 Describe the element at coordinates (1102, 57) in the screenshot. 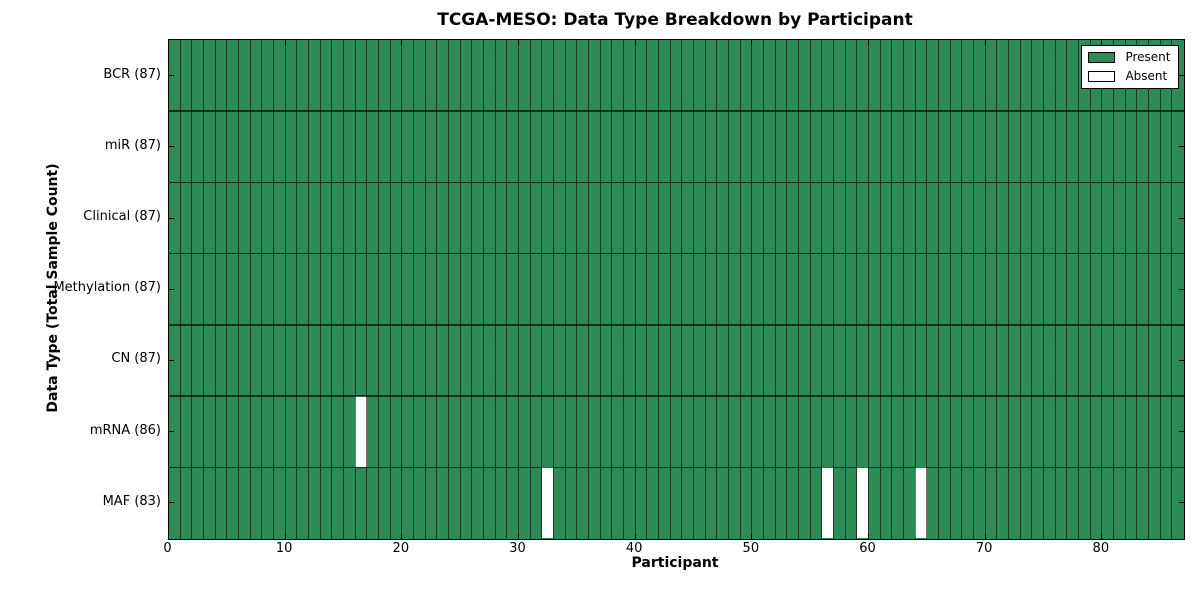

I see `legend-swatch-present-icon` at that location.